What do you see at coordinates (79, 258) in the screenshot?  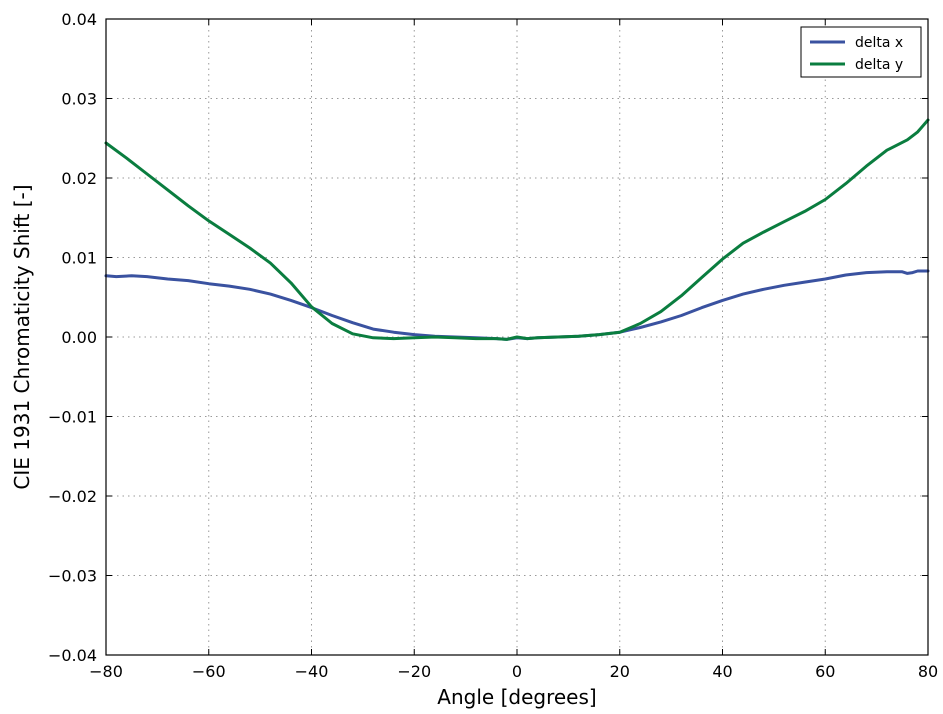 I see `y-tick-label: 0.01` at bounding box center [79, 258].